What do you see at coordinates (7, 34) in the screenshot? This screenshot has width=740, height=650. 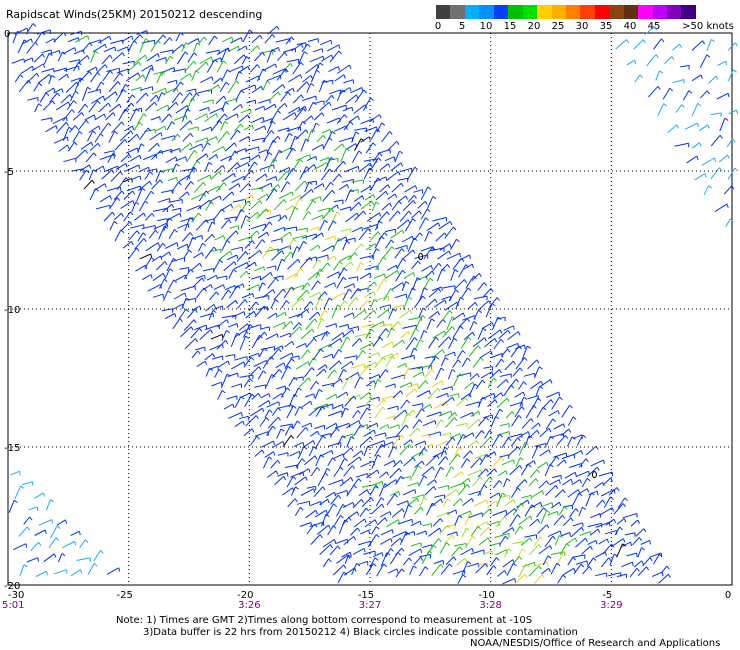 I see `lat-tick-label: 0` at bounding box center [7, 34].